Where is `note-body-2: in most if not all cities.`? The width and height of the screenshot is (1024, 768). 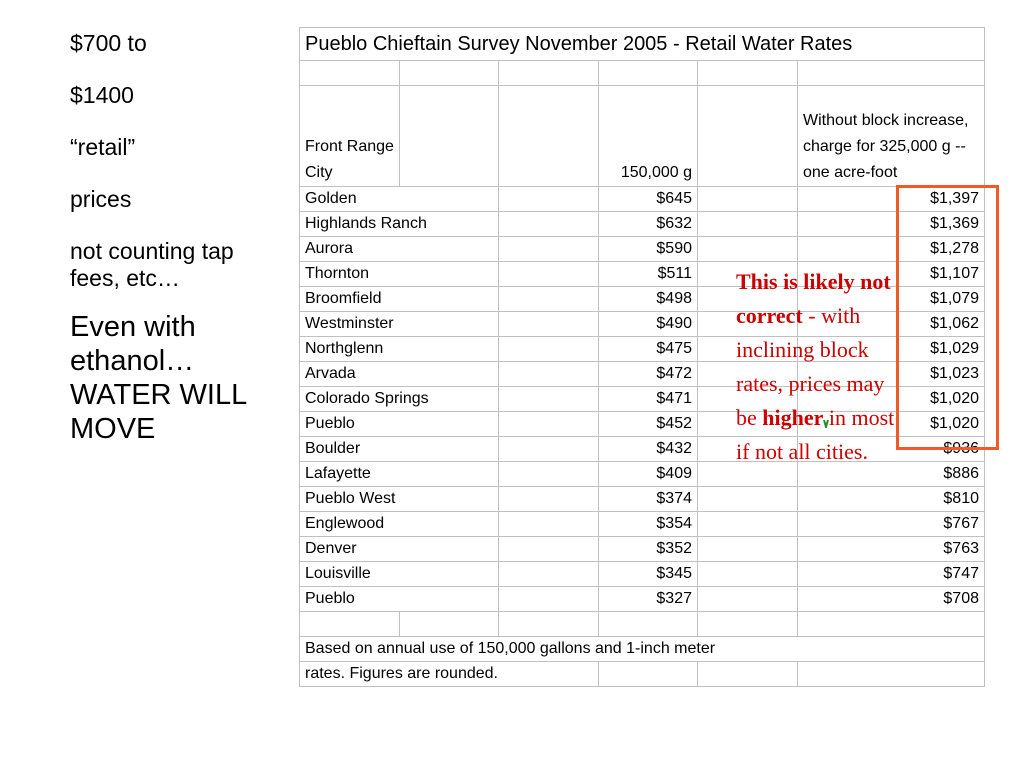 note-body-2: in most if not all cities. is located at coordinates (815, 434).